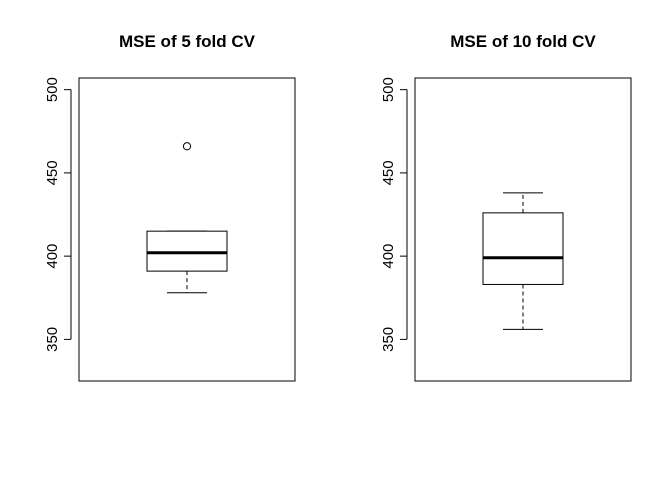 This screenshot has height=480, width=672. What do you see at coordinates (52, 172) in the screenshot?
I see `y-tick-label-1-450: 450` at bounding box center [52, 172].